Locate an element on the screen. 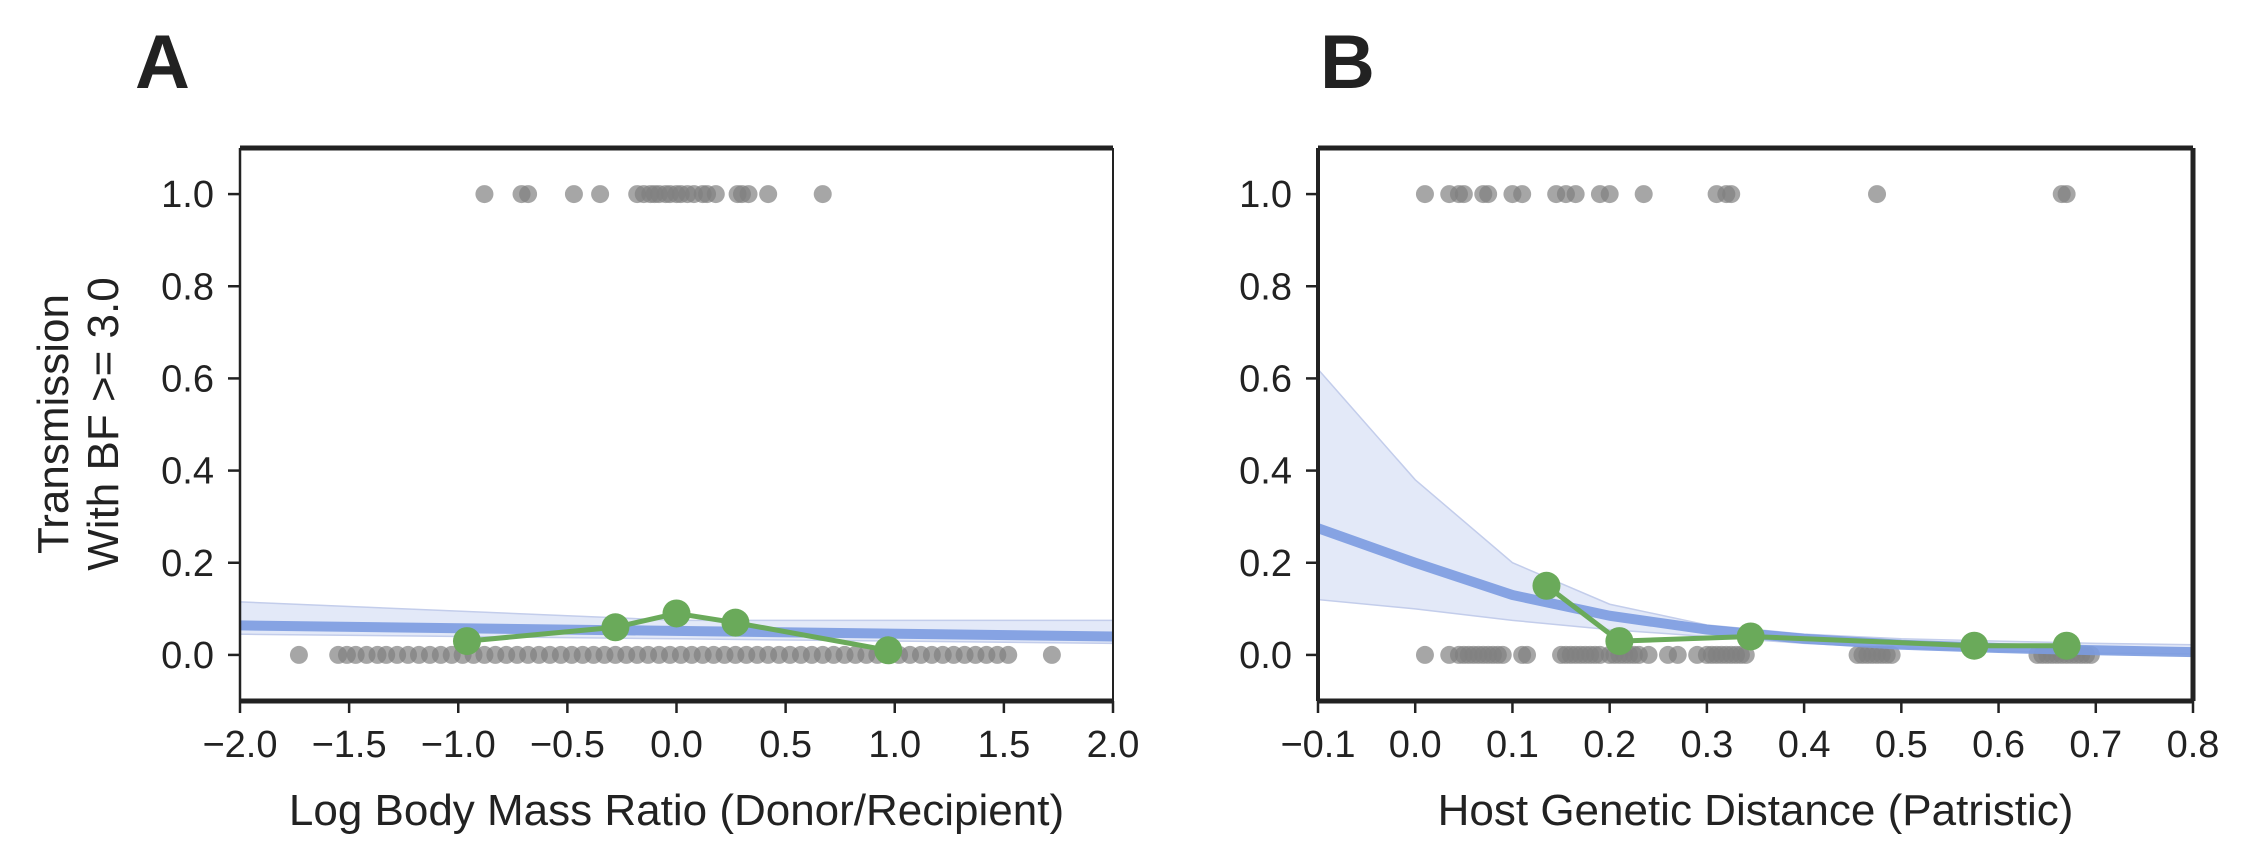  y-axis-label: Transmission With BF >= 3.0 is located at coordinates (78, 423).